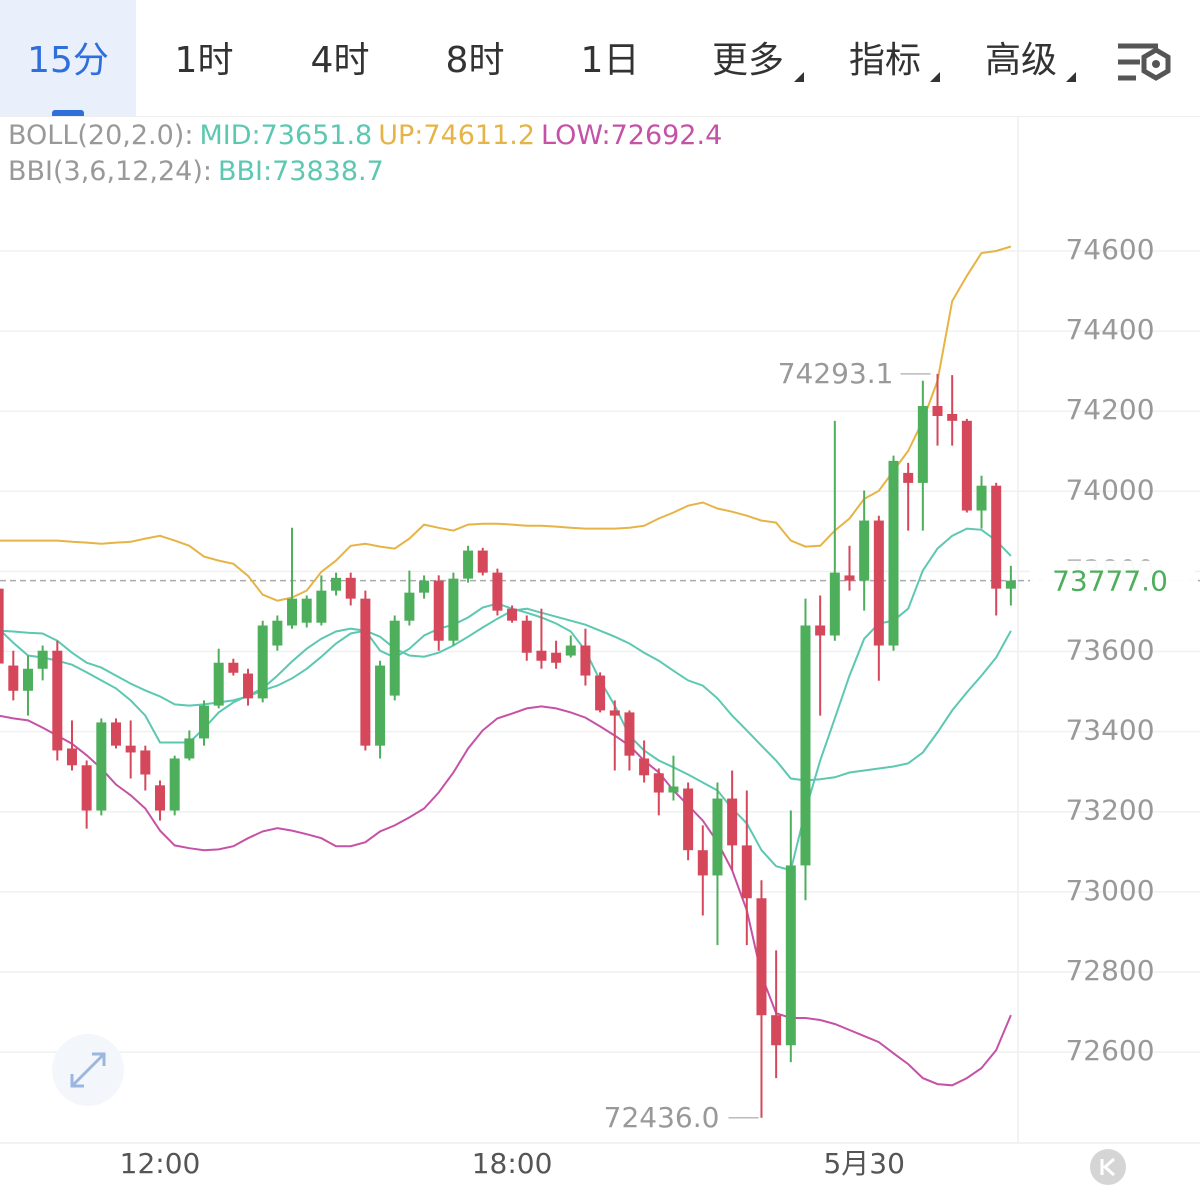 The image size is (1200, 1197). I want to click on y-tick-label: 74400, so click(1109, 329).